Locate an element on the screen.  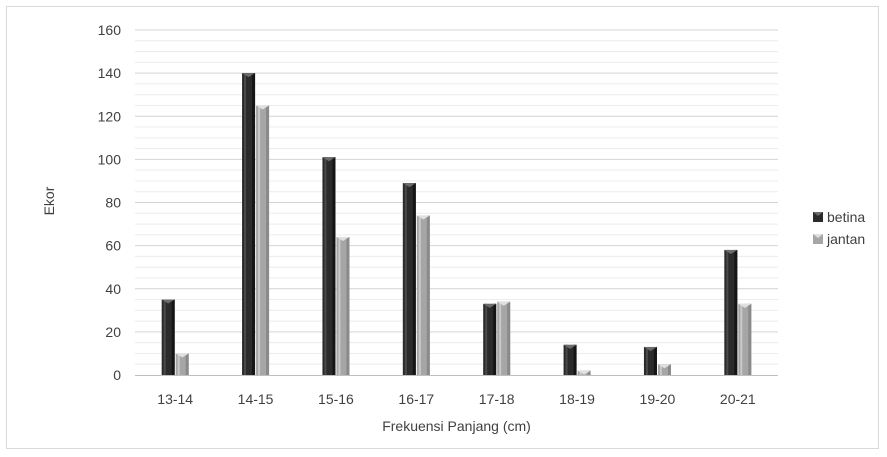
y-tick-label: 140 is located at coordinates (110, 73).